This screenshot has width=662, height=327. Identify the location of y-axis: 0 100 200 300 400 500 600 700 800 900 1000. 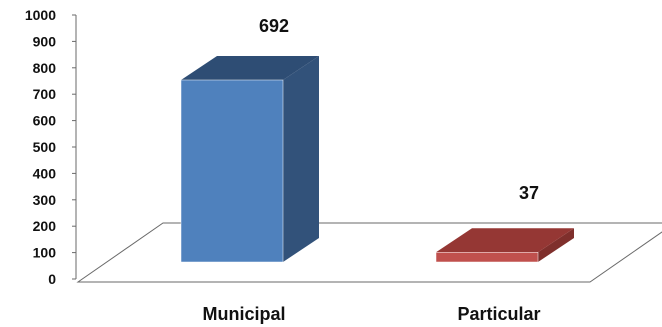
(51, 147).